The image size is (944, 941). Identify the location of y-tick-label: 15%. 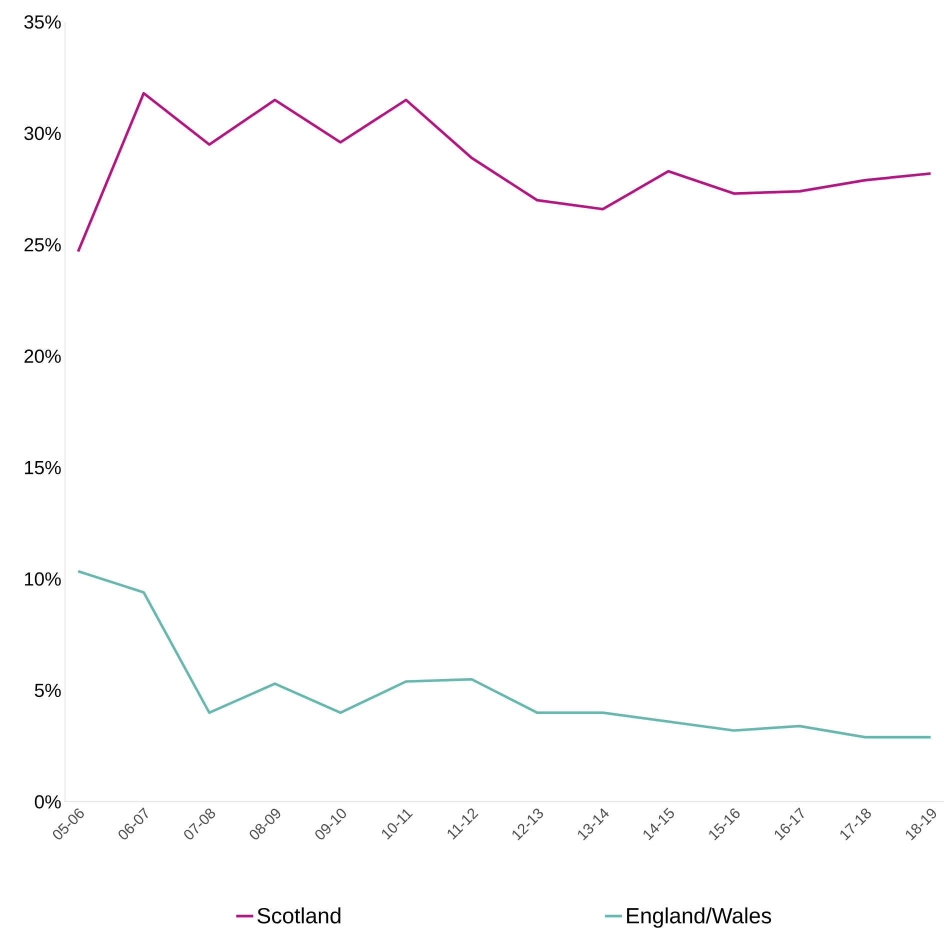
(43, 467).